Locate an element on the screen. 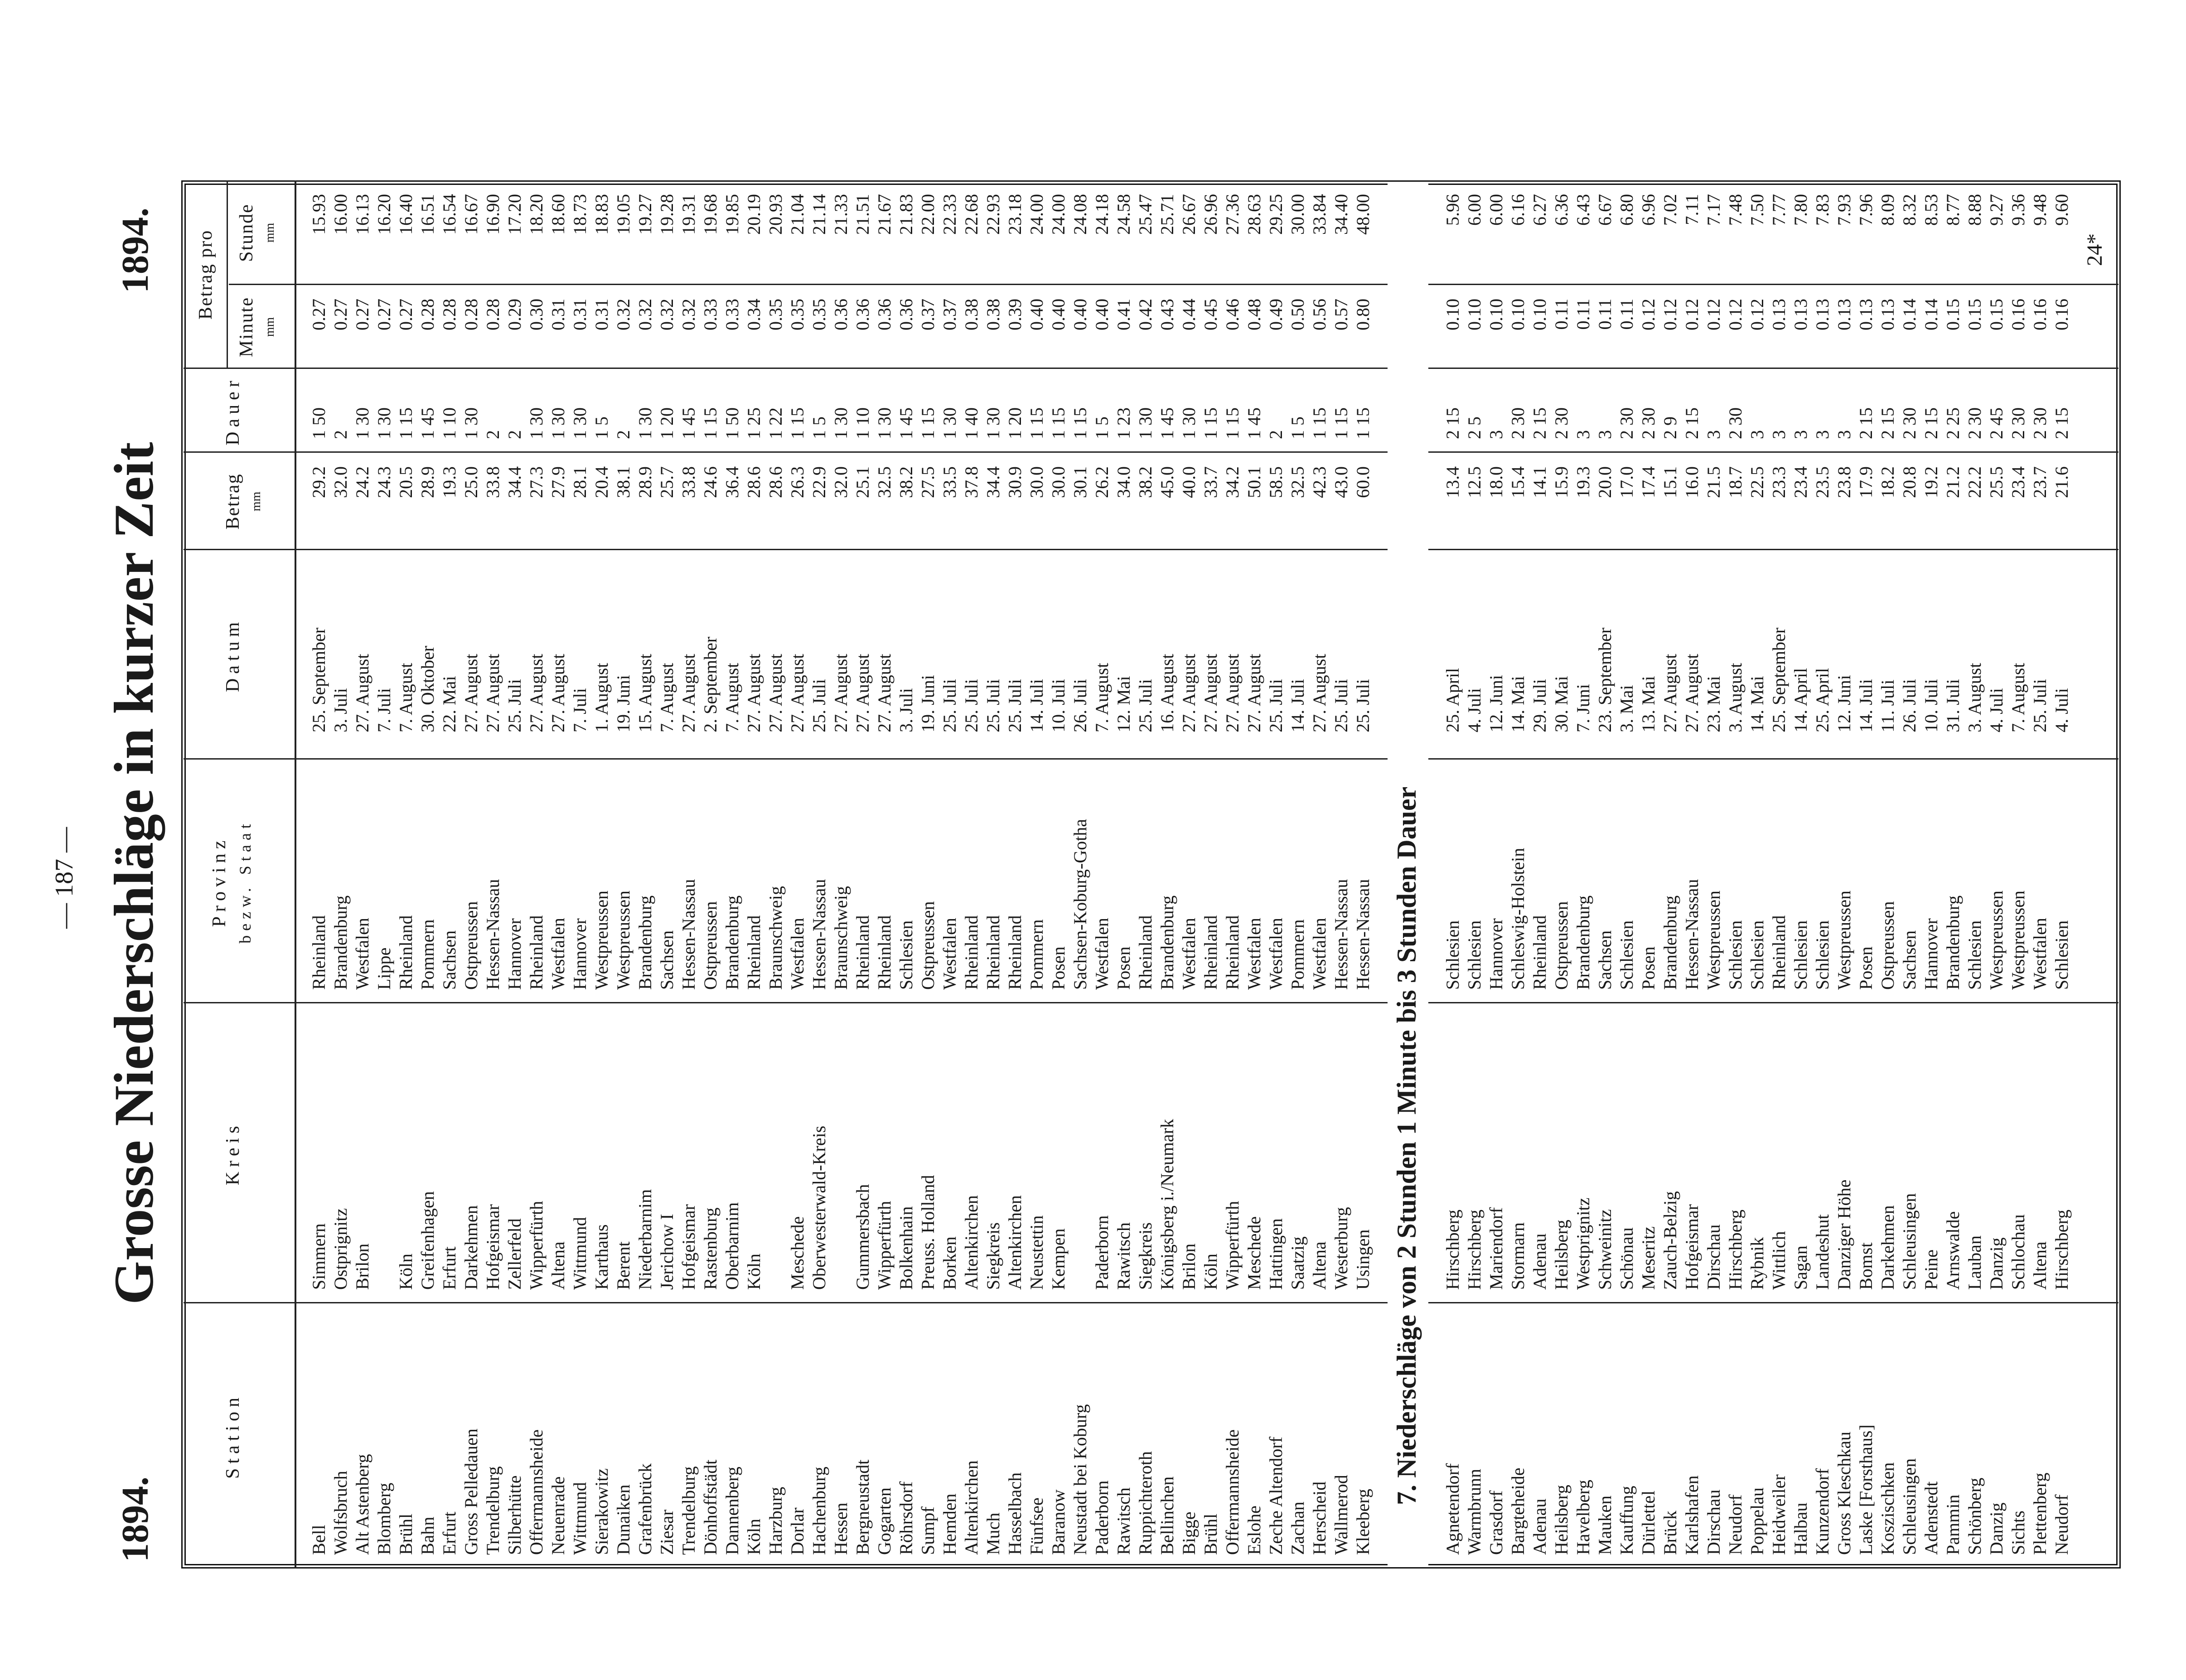 This screenshot has height=1680, width=2186. group-rule is located at coordinates (228, 274).